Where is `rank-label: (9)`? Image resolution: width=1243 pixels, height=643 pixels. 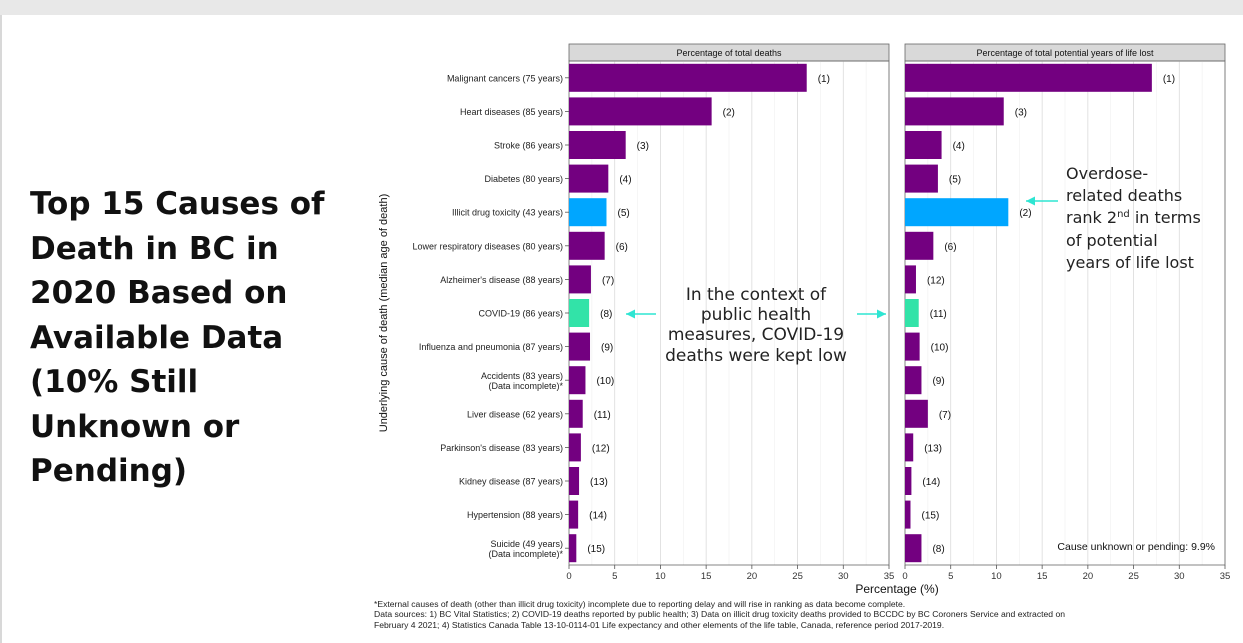 rank-label: (9) is located at coordinates (607, 348).